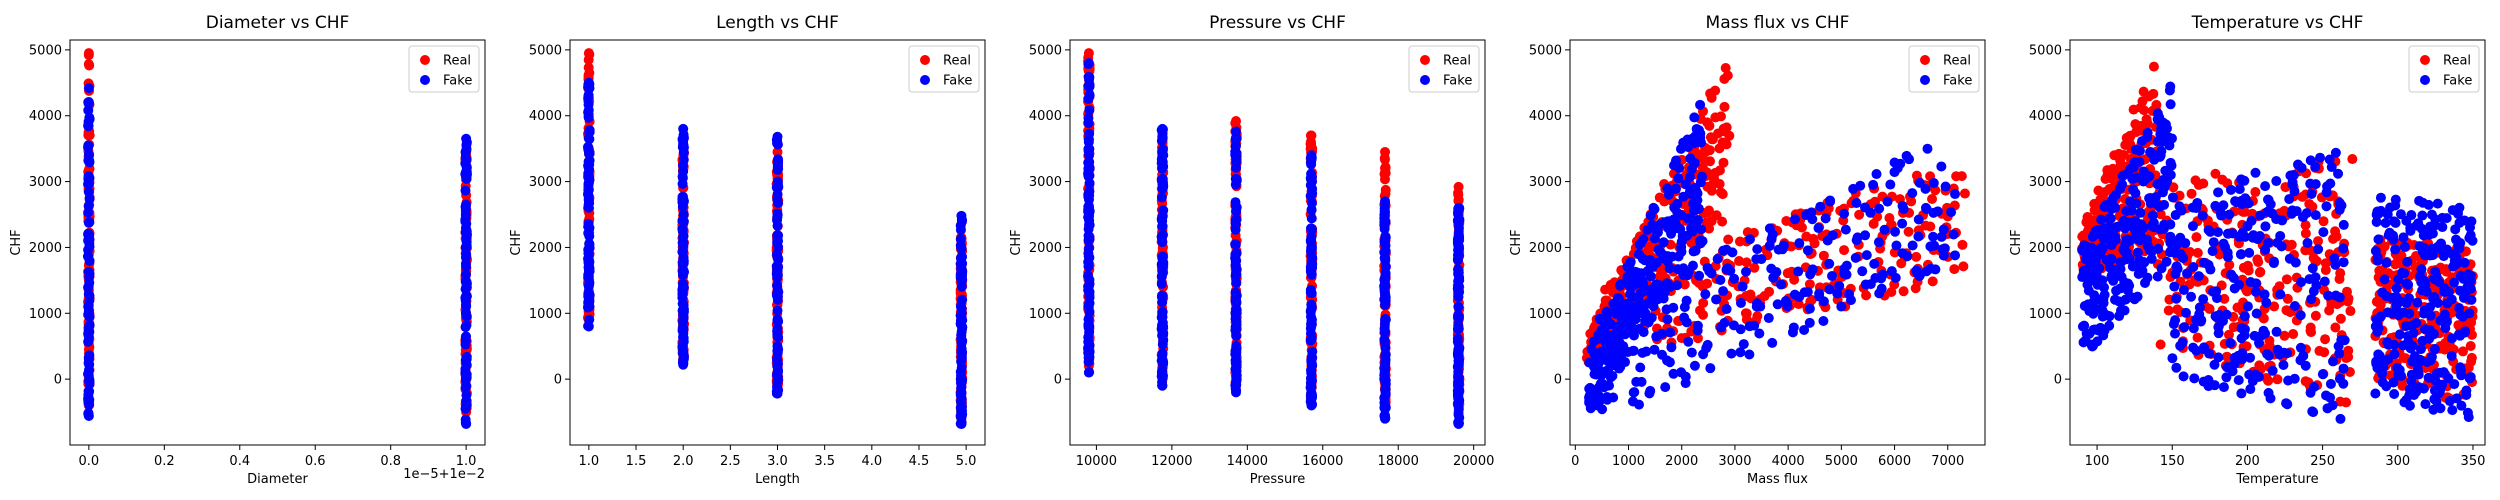  What do you see at coordinates (277, 479) in the screenshot?
I see `x-axis-label: Diameter` at bounding box center [277, 479].